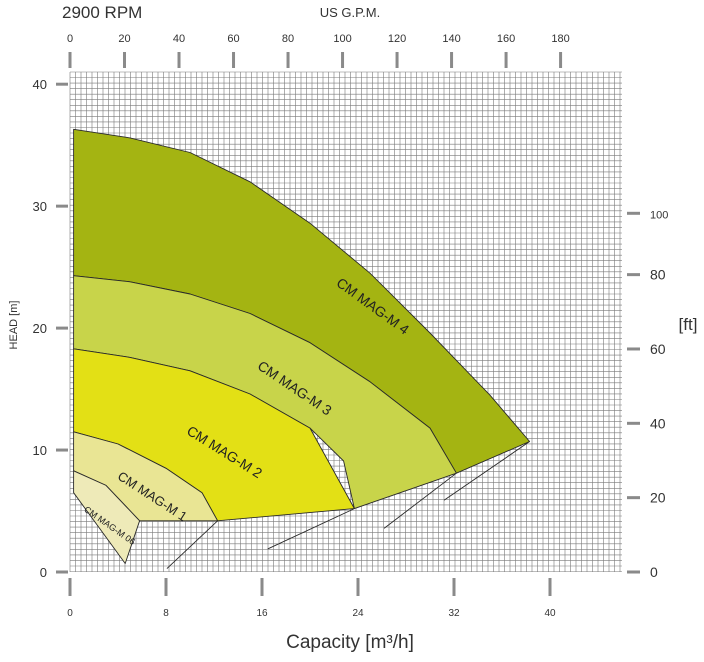 Image resolution: width=704 pixels, height=662 pixels. What do you see at coordinates (550, 613) in the screenshot?
I see `x-tick-label: 40` at bounding box center [550, 613].